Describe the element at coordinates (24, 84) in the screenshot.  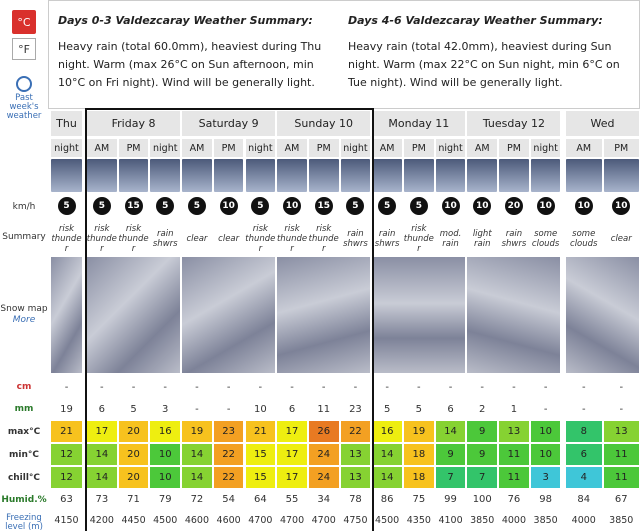
I see `clock-icon` at that location.